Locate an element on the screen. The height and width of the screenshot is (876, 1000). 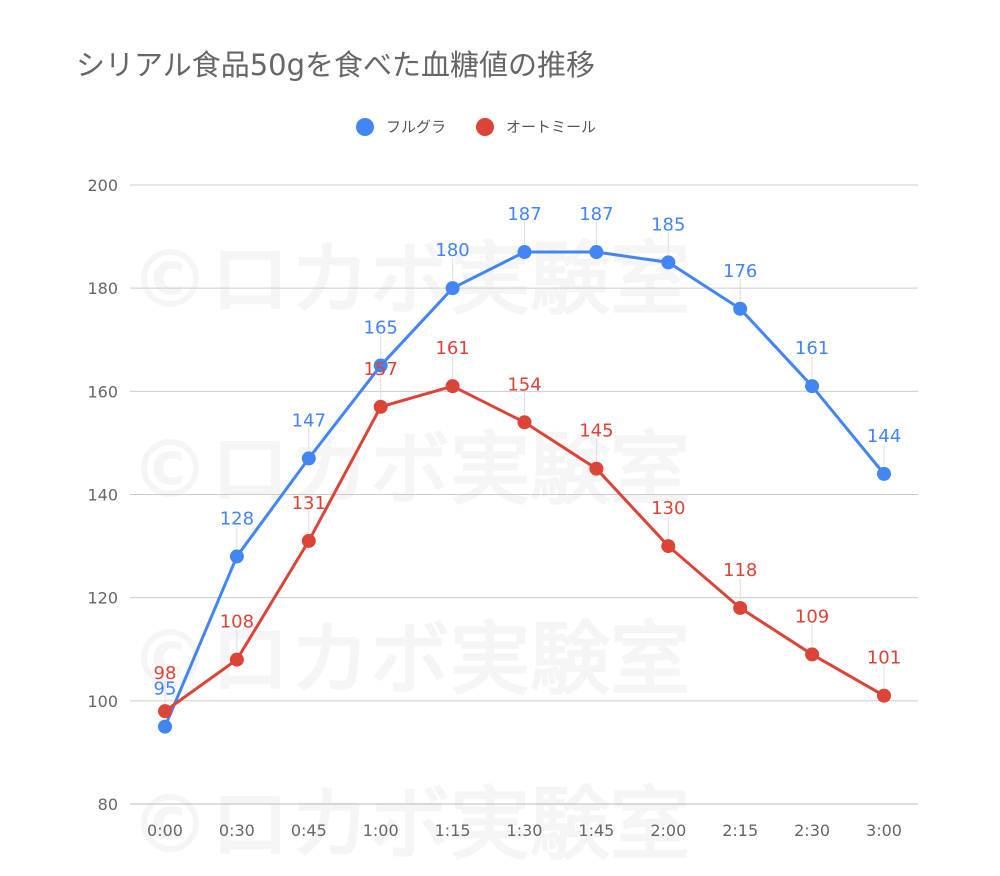
x-tick-label: 2:30 is located at coordinates (812, 830).